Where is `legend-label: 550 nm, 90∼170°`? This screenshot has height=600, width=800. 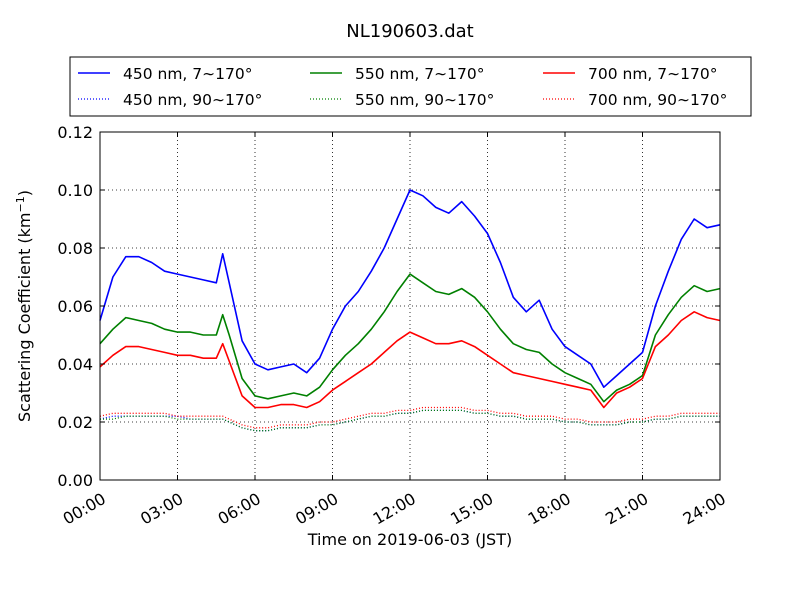 legend-label: 550 nm, 90∼170° is located at coordinates (424, 100).